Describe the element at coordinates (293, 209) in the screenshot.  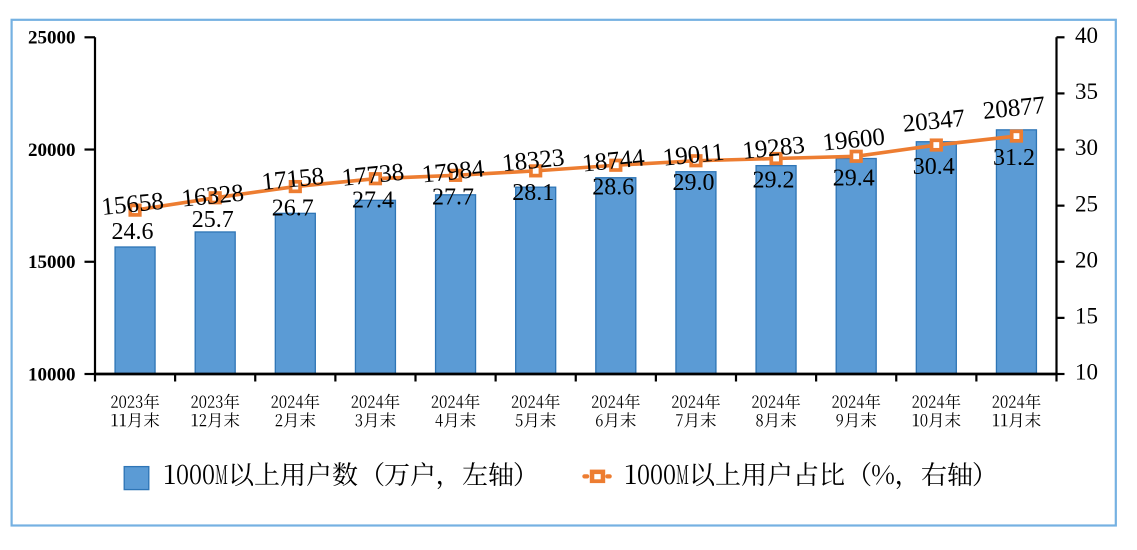
I see `svg-text: 26.7` at that location.